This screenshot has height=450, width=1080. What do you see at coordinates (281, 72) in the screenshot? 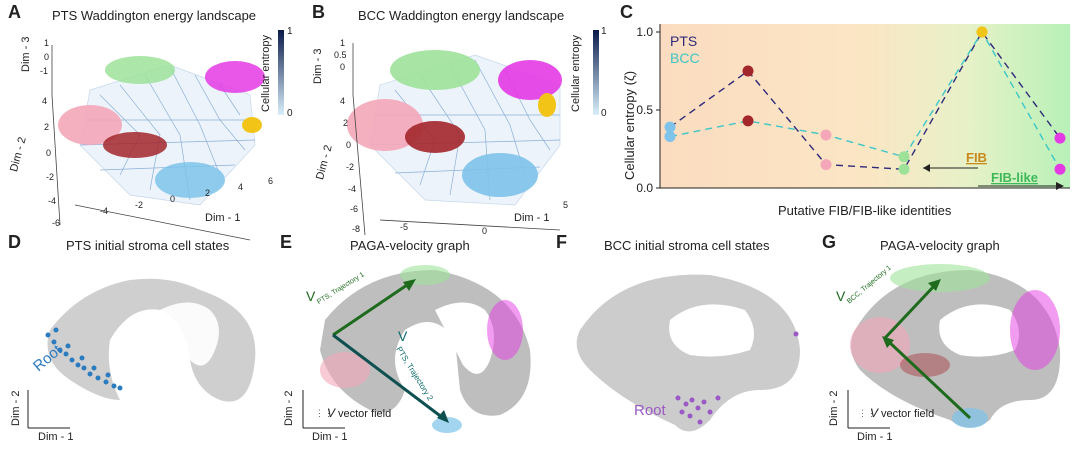
I see `colorbar-a` at bounding box center [281, 72].